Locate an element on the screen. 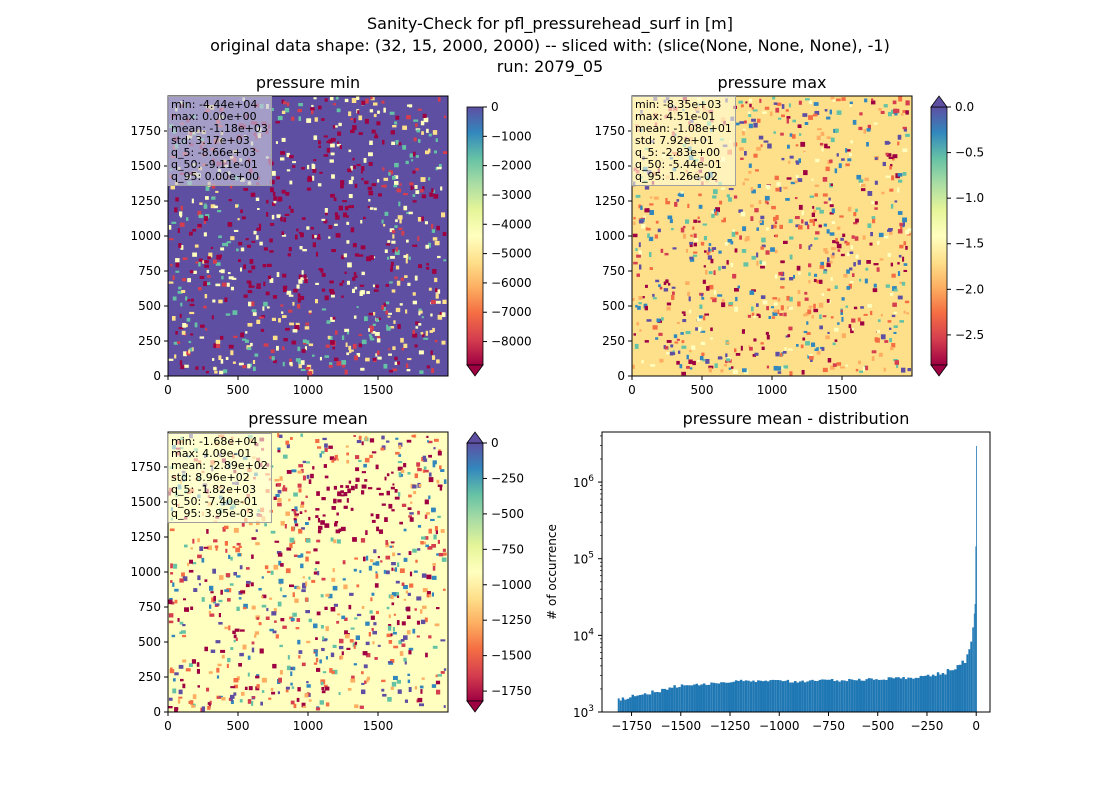  y-tick-label: 1250 is located at coordinates (145, 201).